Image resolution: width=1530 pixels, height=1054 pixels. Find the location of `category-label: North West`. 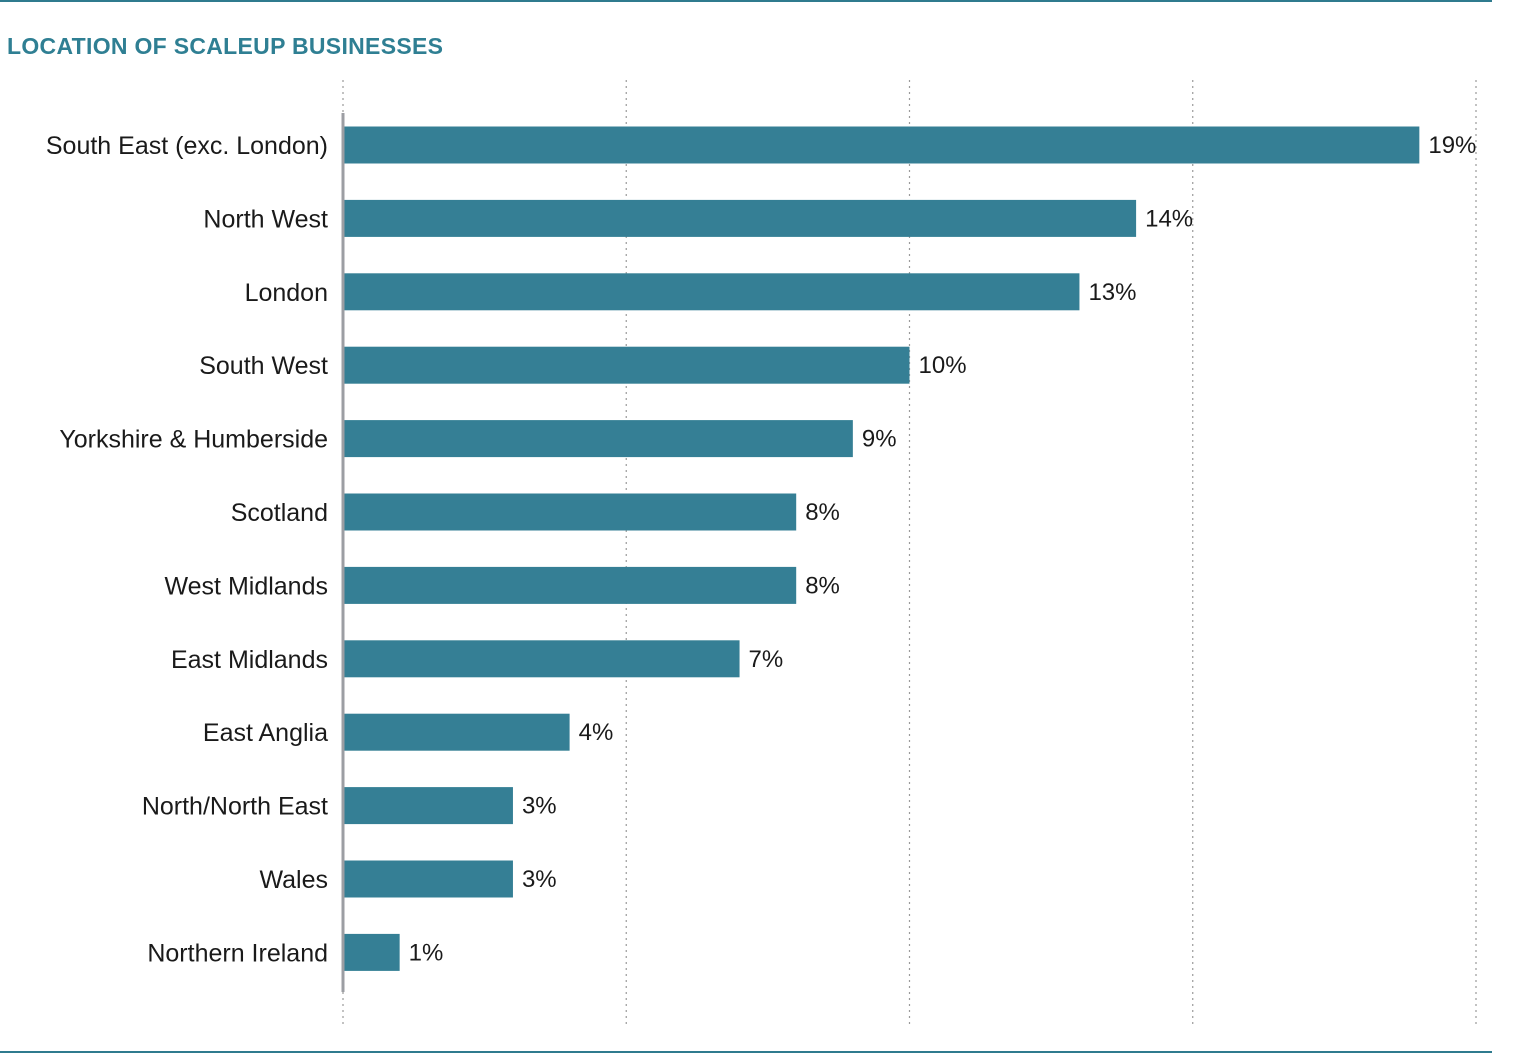

category-label: North West is located at coordinates (265, 219).